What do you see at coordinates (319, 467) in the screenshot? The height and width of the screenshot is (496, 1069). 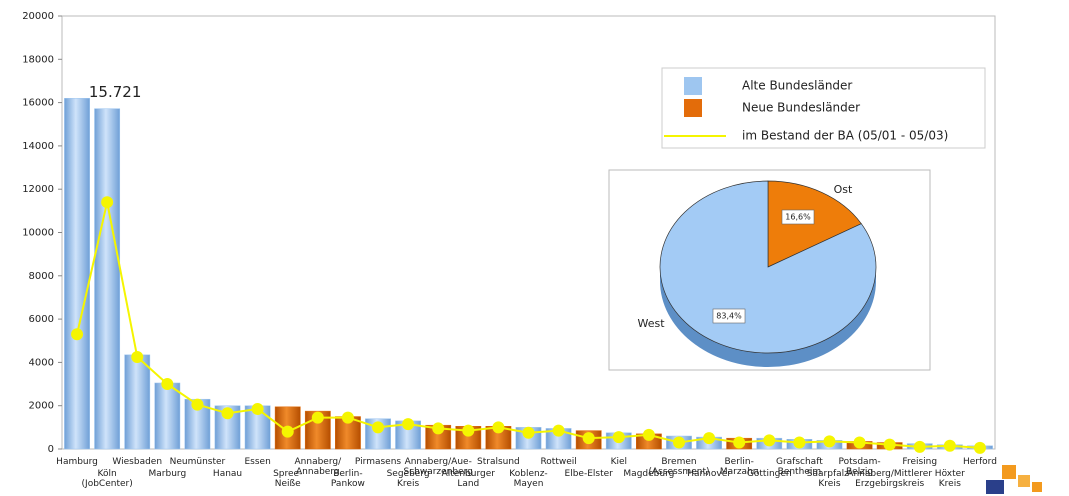 I see `x-tick-label: Annaberg/Annaberg` at bounding box center [319, 467].